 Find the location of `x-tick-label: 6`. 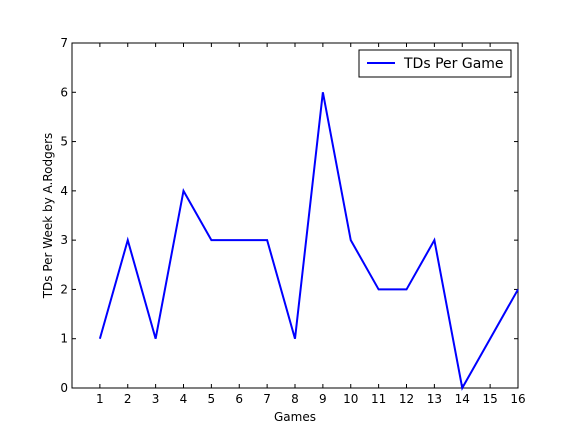

x-tick-label: 6 is located at coordinates (239, 399).